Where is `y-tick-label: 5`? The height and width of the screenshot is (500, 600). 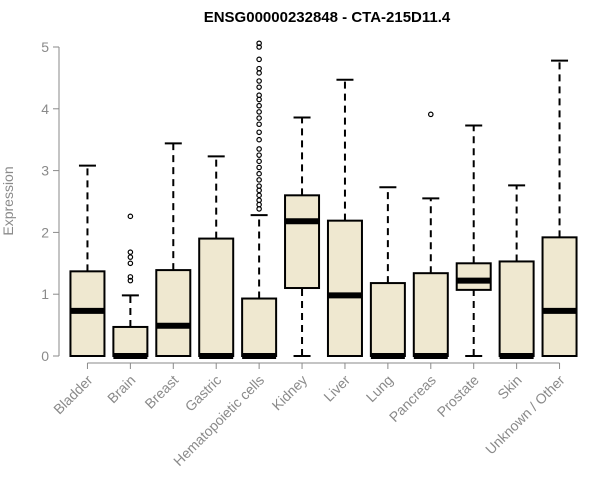
y-tick-label: 5 is located at coordinates (45, 47).